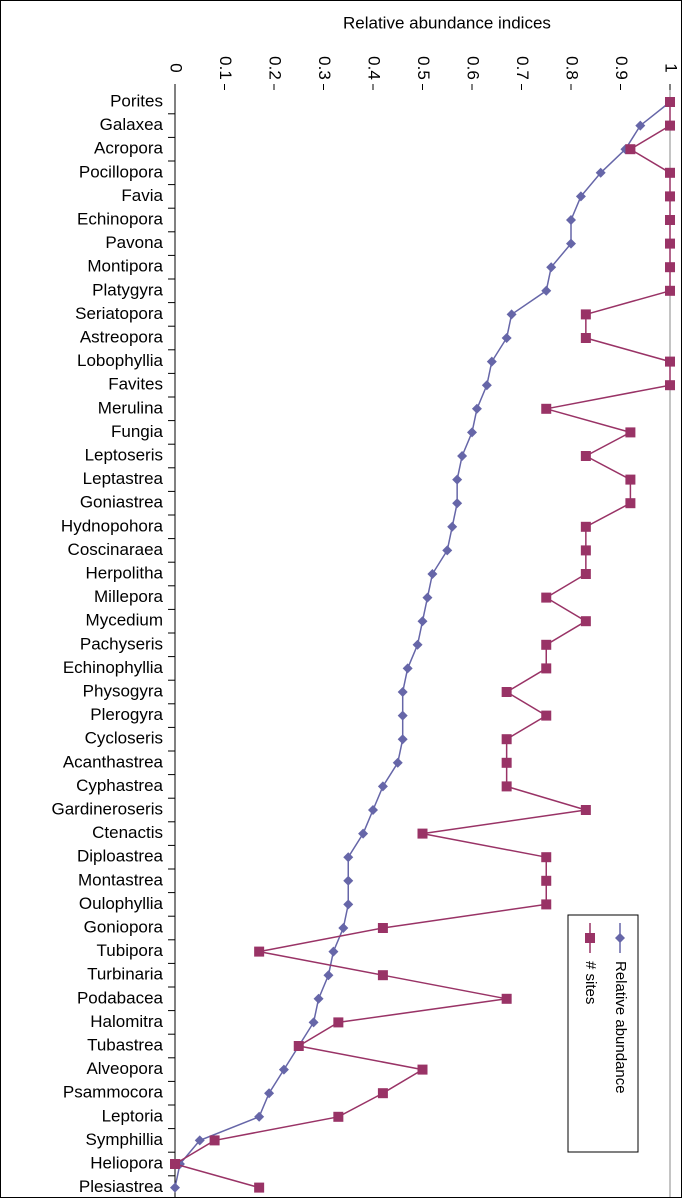  I want to click on y-tick-label: Ctenactis, so click(127, 832).